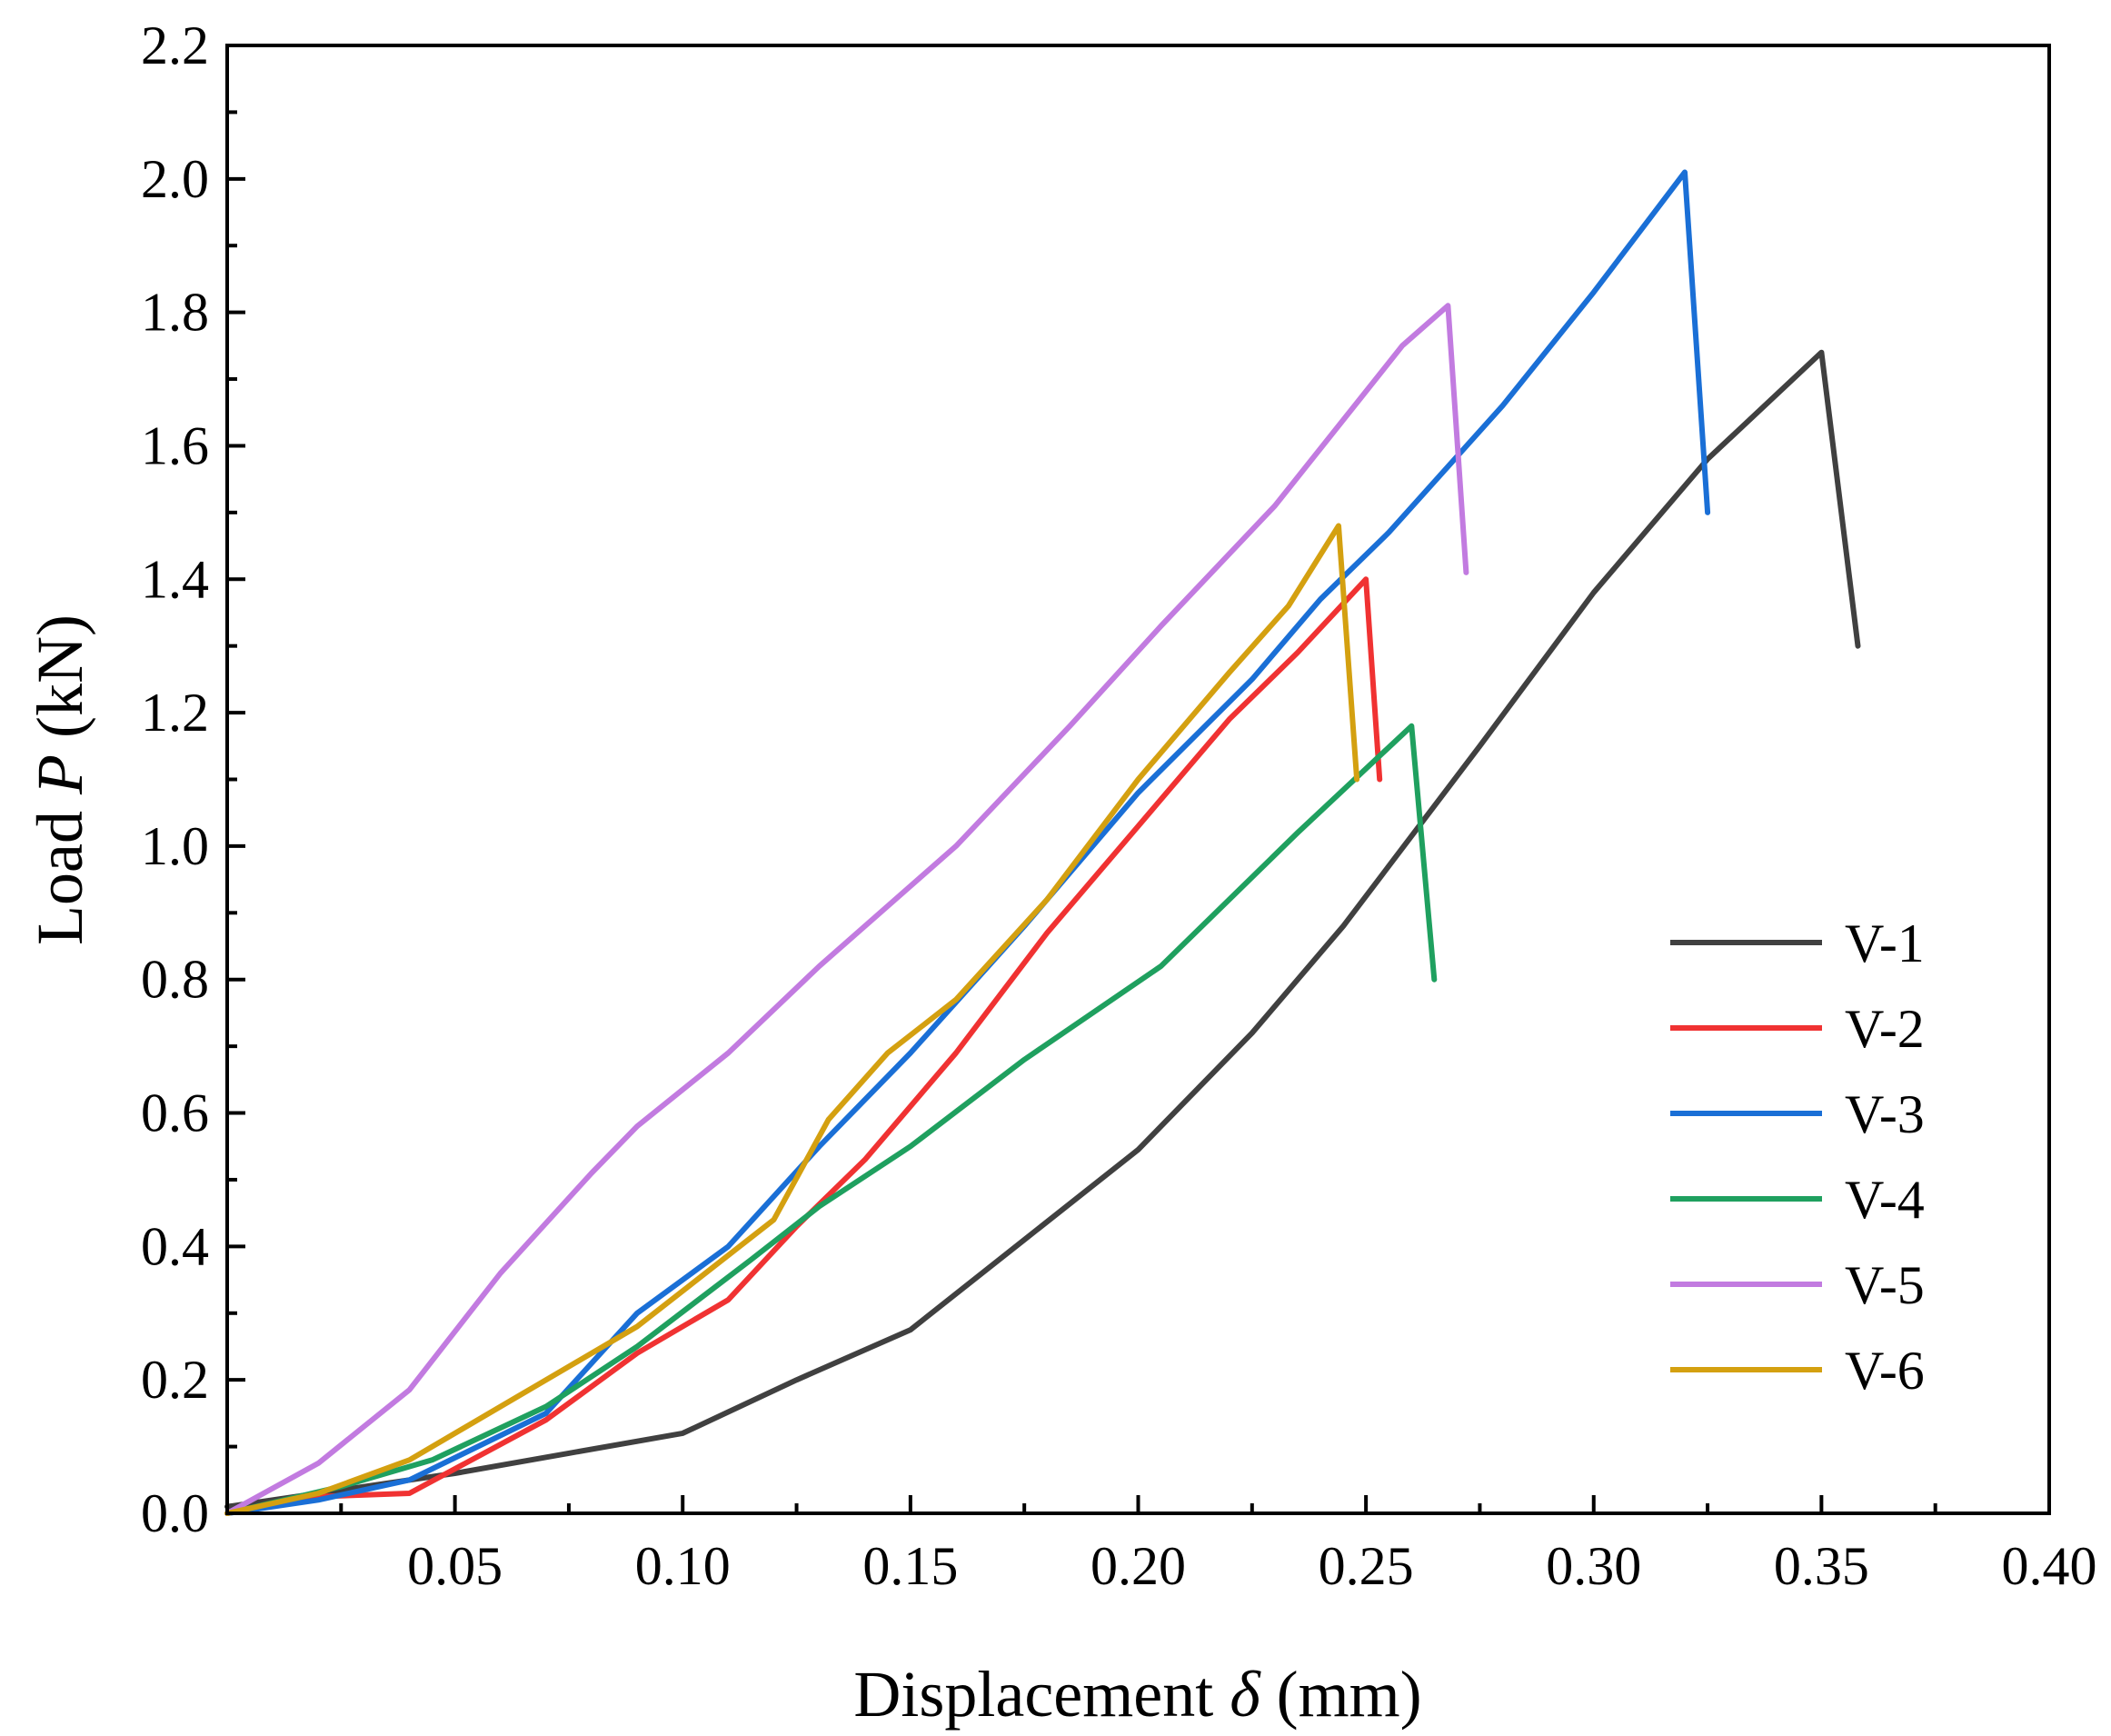 The height and width of the screenshot is (1736, 2111). Describe the element at coordinates (175, 445) in the screenshot. I see `y-tick-label: 1.6` at that location.